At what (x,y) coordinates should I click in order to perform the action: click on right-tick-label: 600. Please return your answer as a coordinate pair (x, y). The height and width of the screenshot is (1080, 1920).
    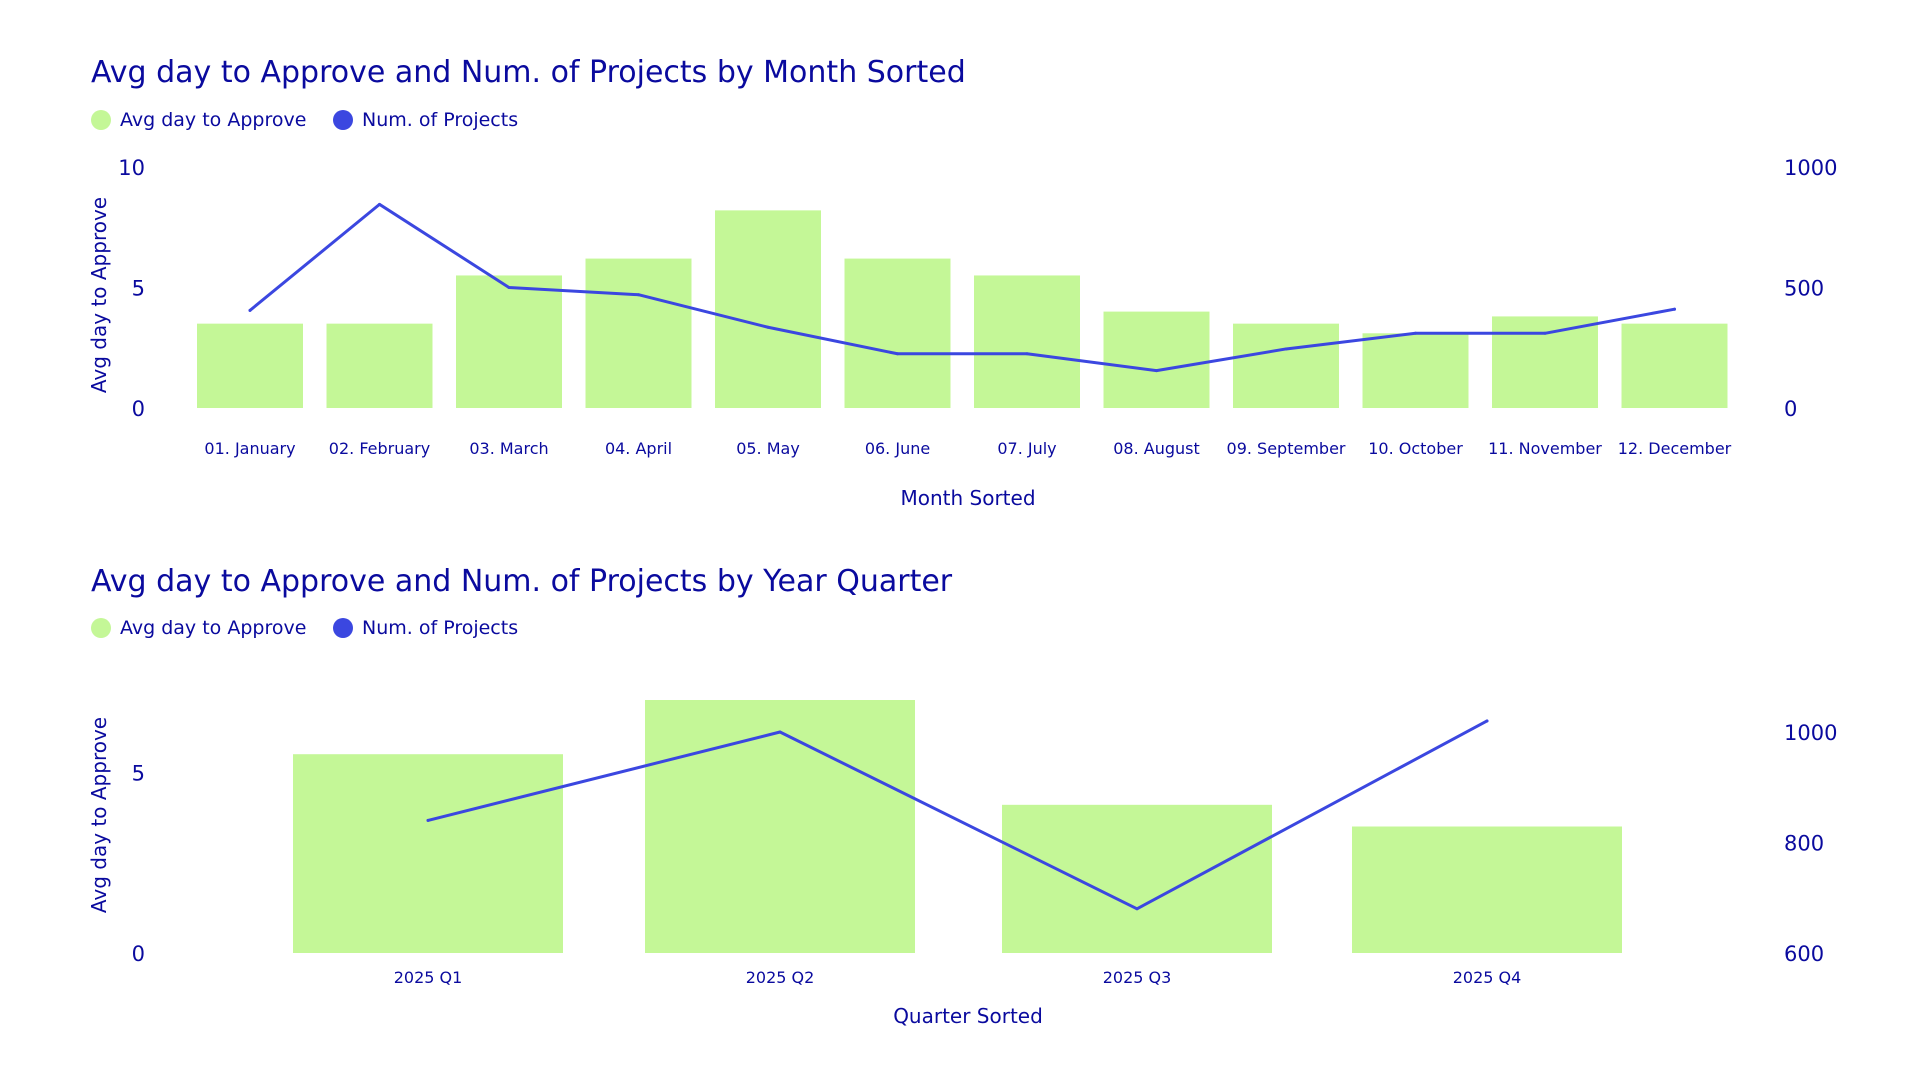
    Looking at the image, I should click on (1804, 954).